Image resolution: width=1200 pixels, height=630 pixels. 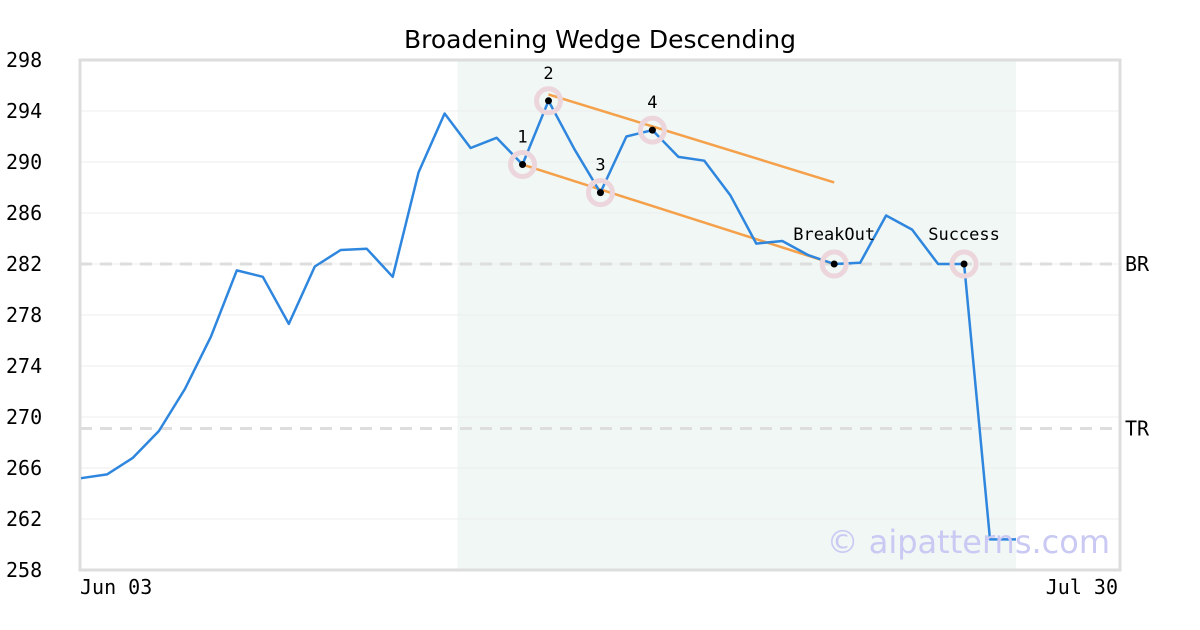 I want to click on marker-label: 3, so click(x=600, y=166).